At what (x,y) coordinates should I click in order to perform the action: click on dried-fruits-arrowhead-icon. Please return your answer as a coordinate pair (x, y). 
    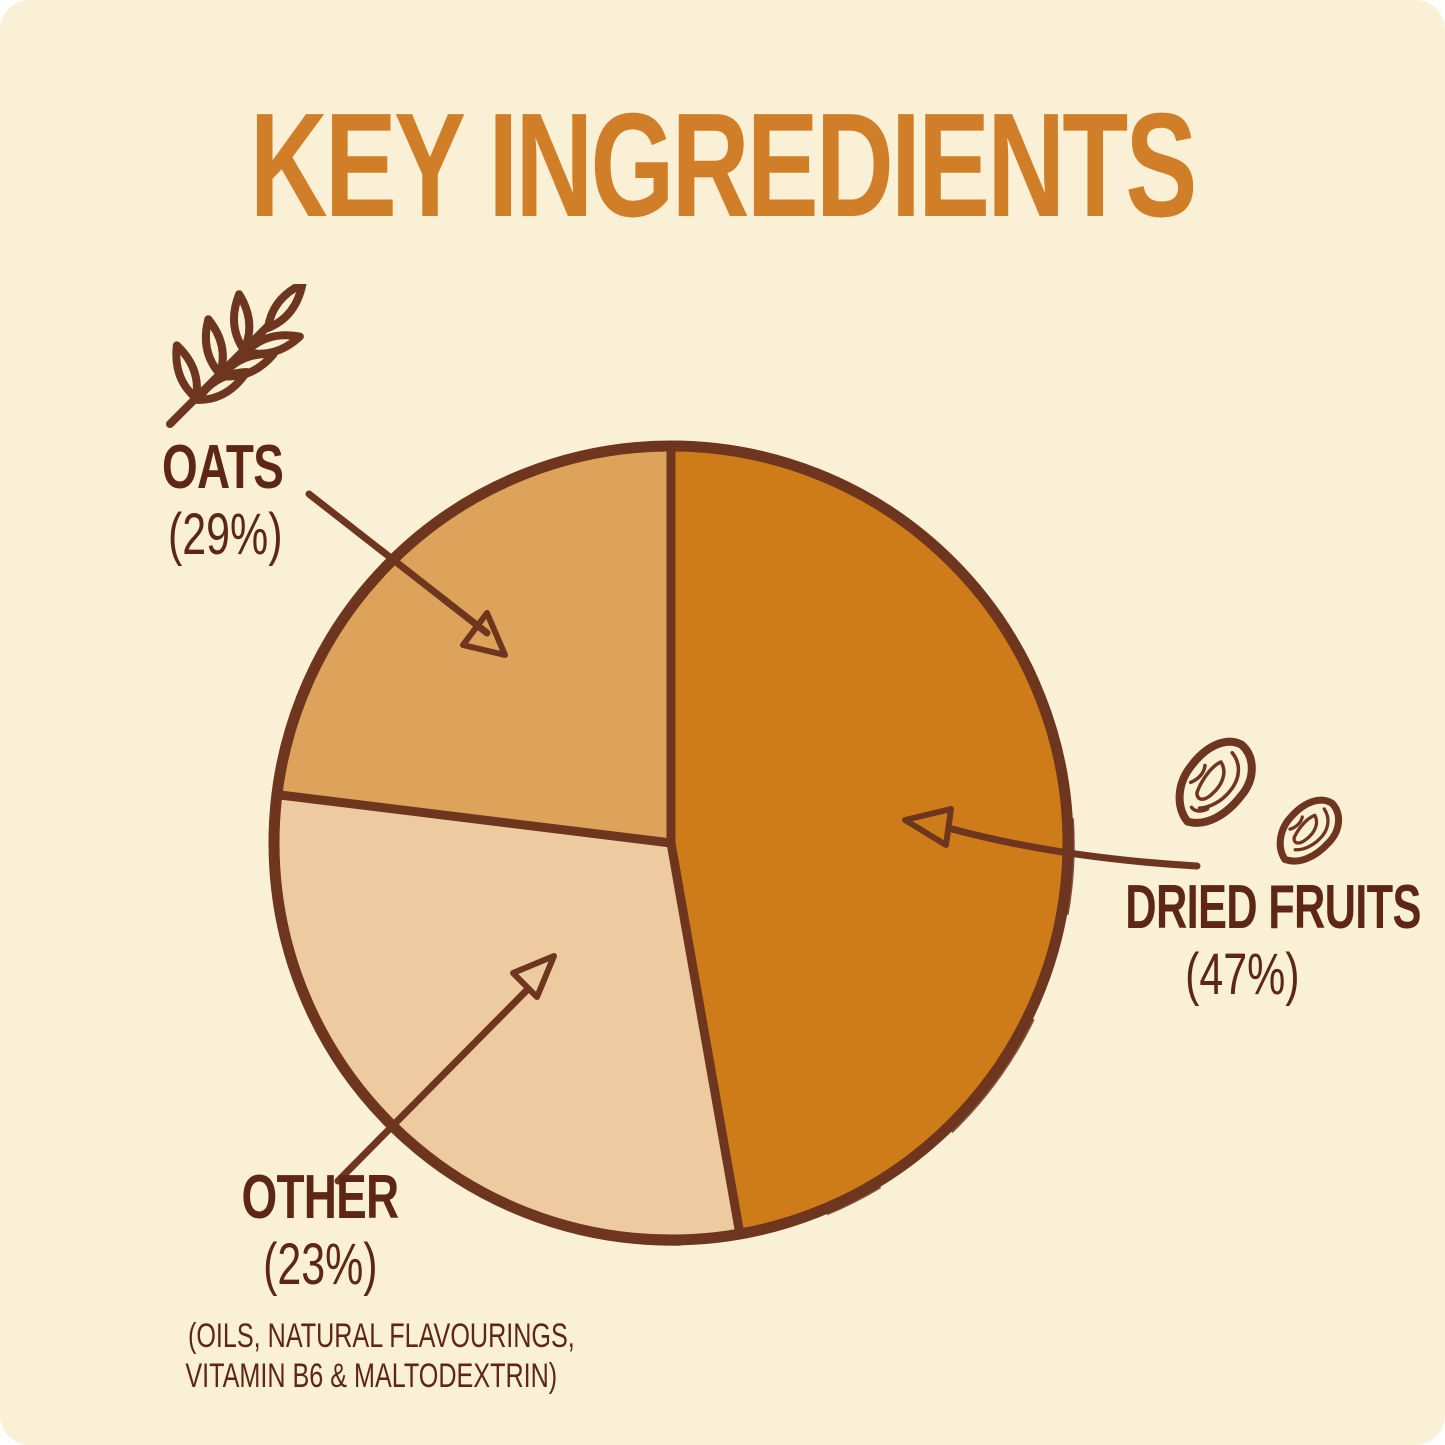
    Looking at the image, I should click on (928, 827).